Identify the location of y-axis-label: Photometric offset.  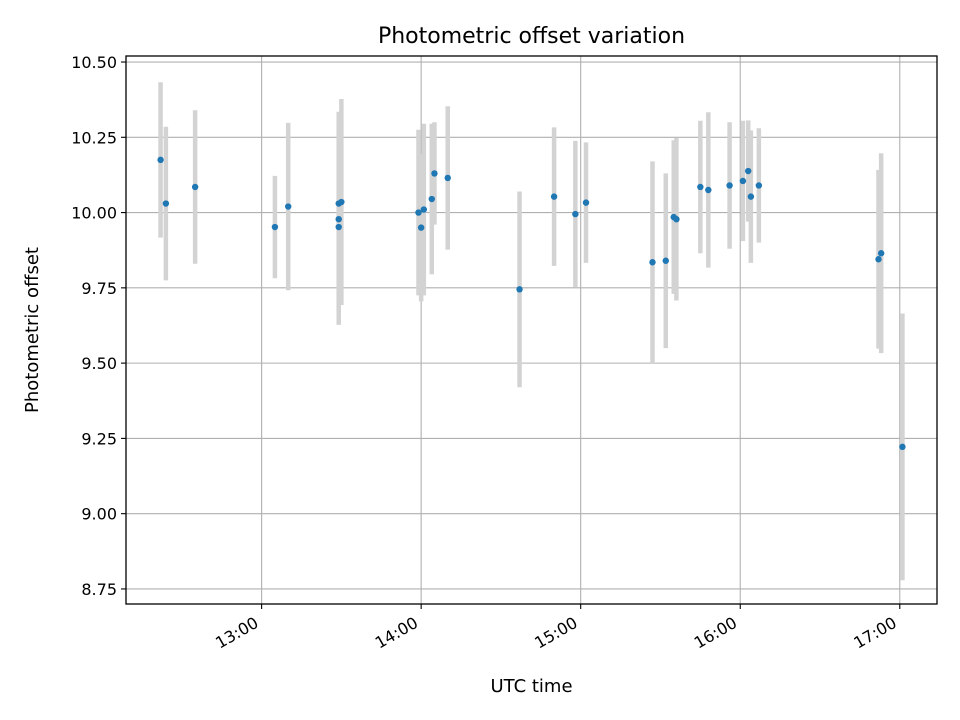
(32, 330).